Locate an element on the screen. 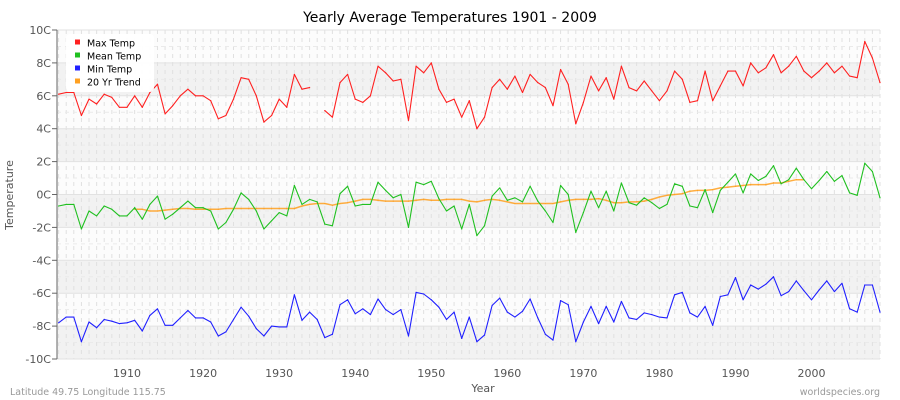 The width and height of the screenshot is (900, 400). y-tick-label: 10C is located at coordinates (40, 30).